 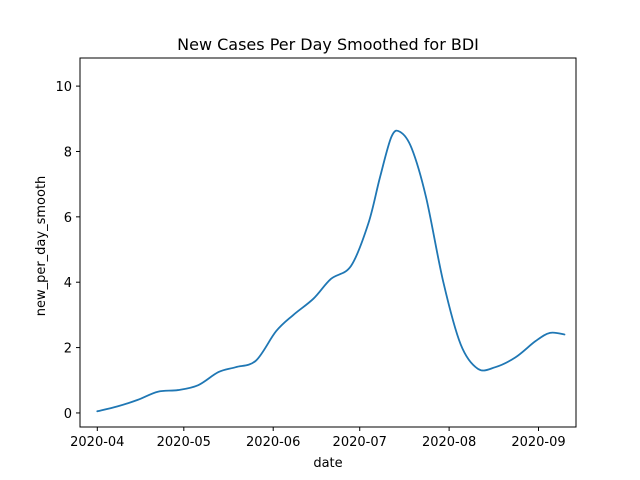 What do you see at coordinates (68, 349) in the screenshot?
I see `y-tick-label-1: 2` at bounding box center [68, 349].